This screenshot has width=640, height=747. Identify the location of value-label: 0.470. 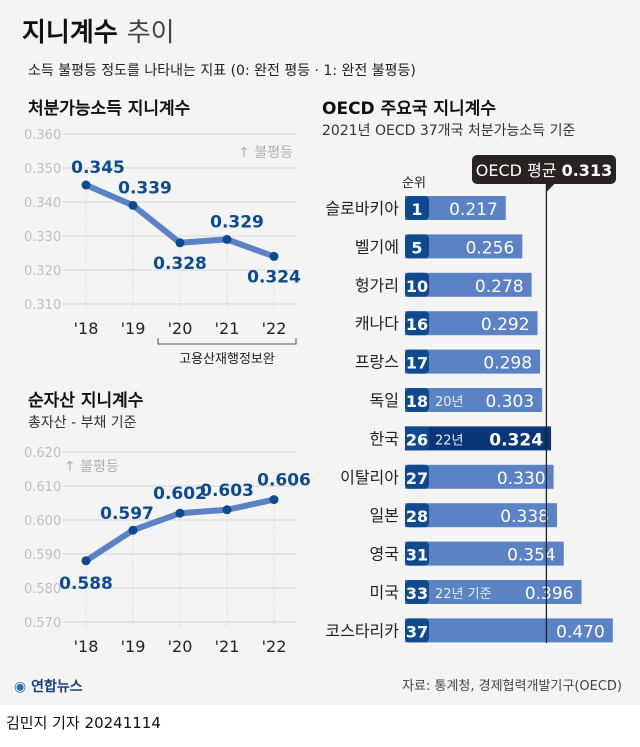
(580, 632).